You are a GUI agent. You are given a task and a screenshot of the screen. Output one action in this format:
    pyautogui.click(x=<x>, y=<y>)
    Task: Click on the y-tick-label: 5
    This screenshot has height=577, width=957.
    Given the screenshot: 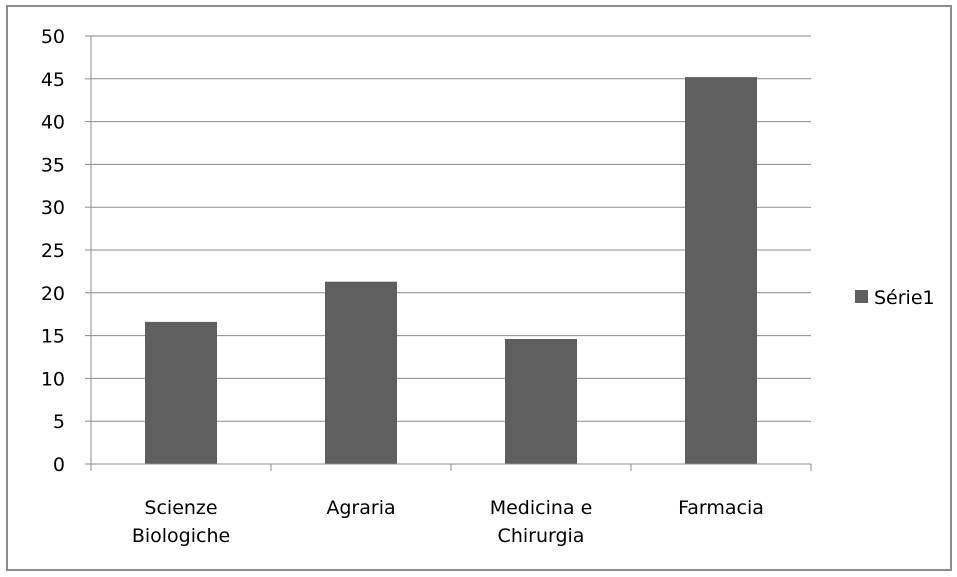 What is the action you would take?
    pyautogui.click(x=59, y=422)
    